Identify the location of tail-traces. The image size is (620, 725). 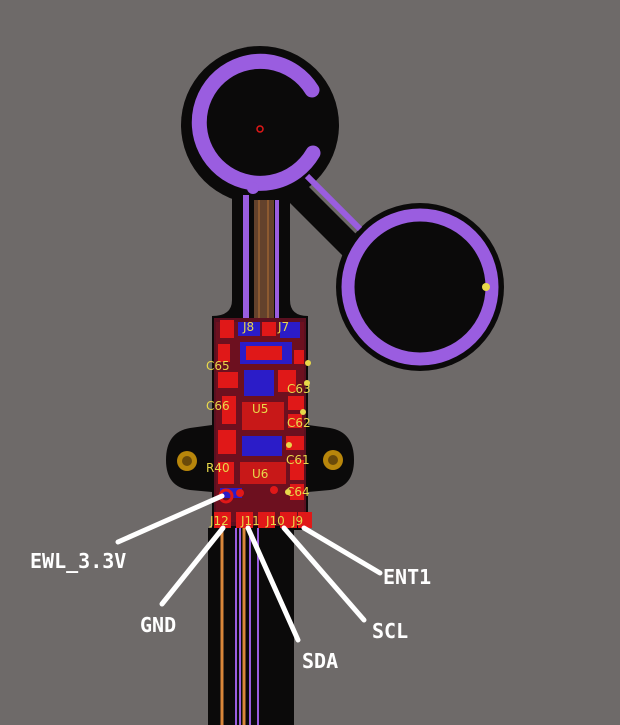
(239, 626).